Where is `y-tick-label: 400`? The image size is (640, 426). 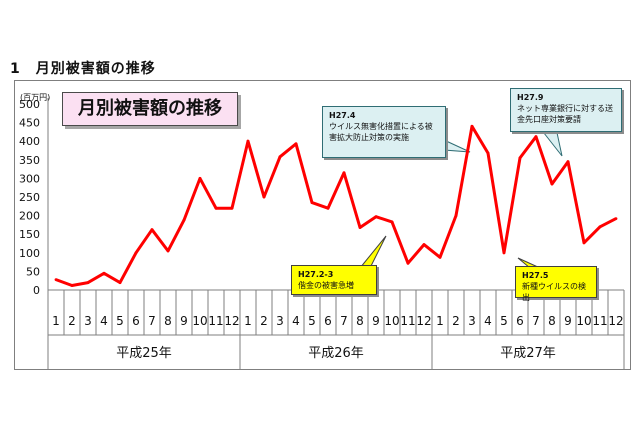 y-tick-label: 400 is located at coordinates (29, 141).